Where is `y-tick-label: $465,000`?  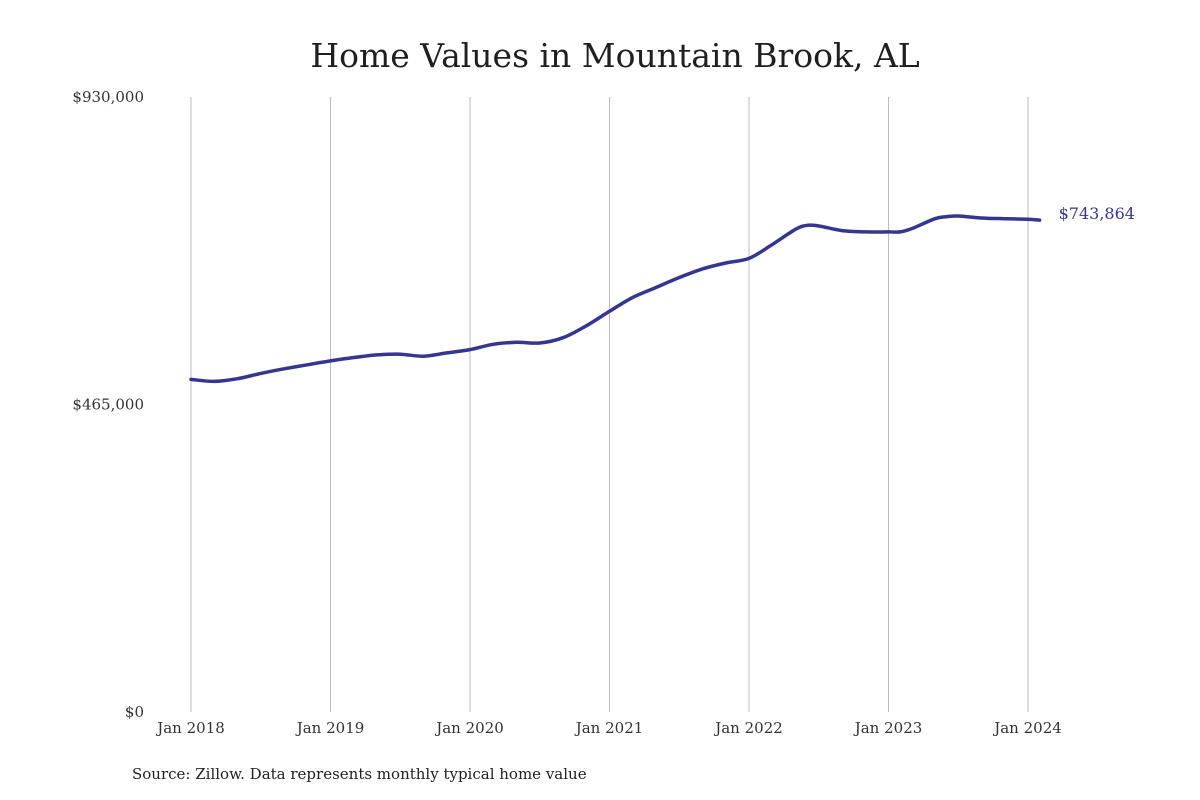
y-tick-label: $465,000 is located at coordinates (108, 405).